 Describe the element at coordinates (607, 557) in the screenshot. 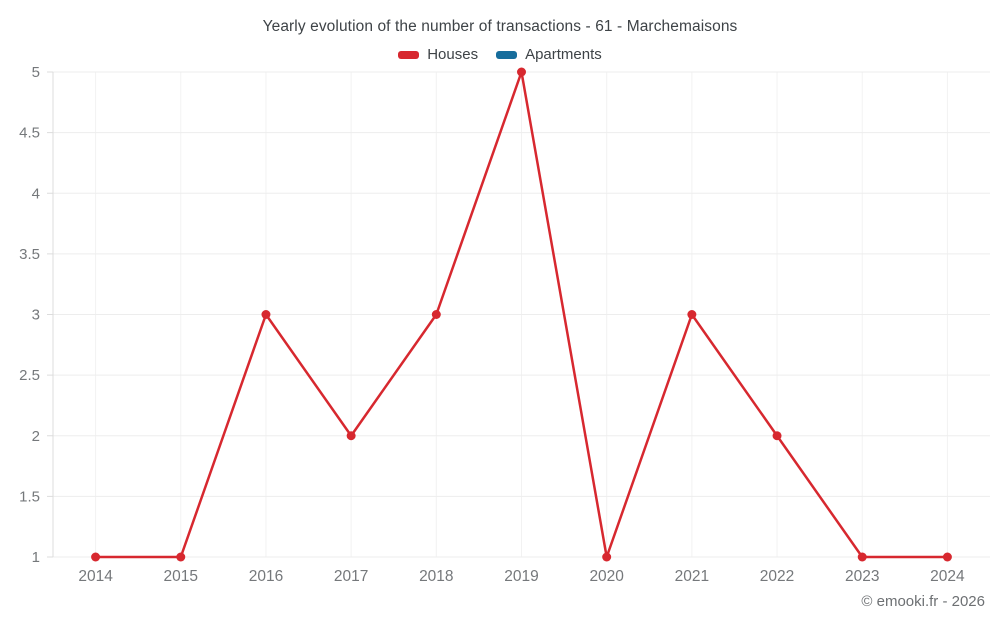

I see `data-point-houses-2020` at that location.